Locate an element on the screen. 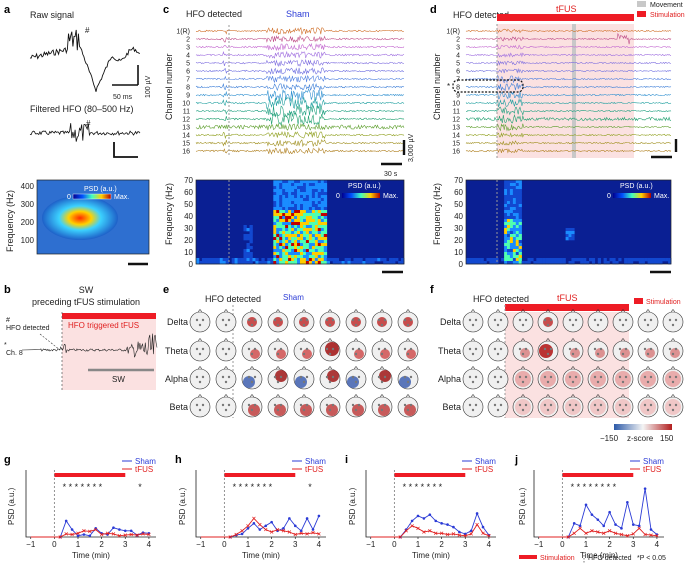 Image resolution: width=685 pixels, height=565 pixels. legend-hfo-label: HFO detected is located at coordinates (610, 558).